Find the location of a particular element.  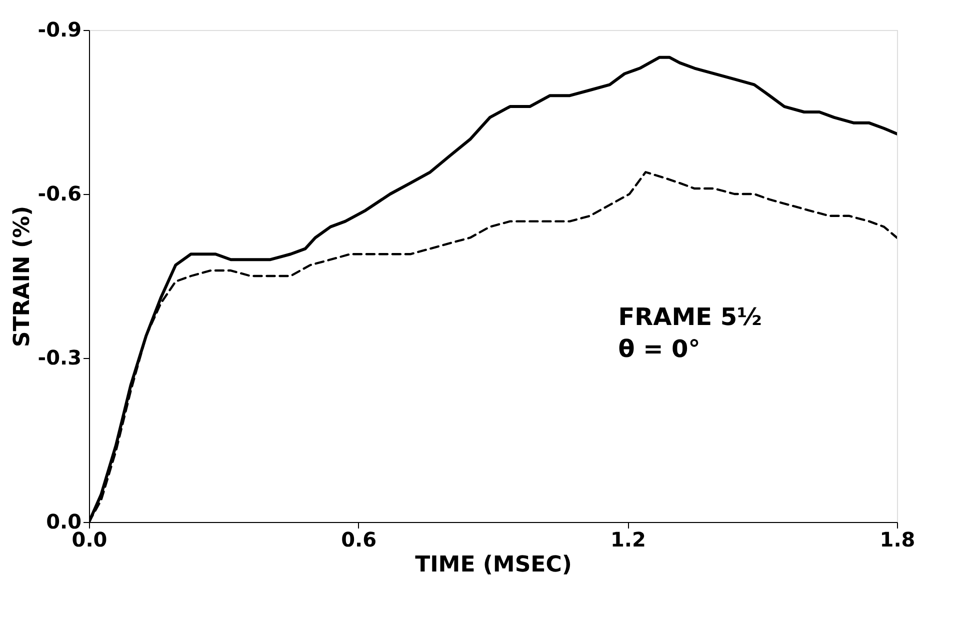

y-tick-label: -0.9 is located at coordinates (60, 30).